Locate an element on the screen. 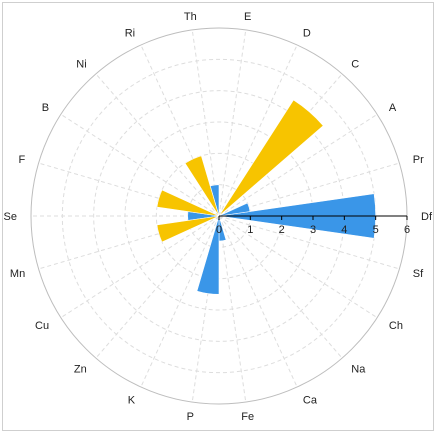 Image resolution: width=438 pixels, height=435 pixels. radial-tick-label: 3 is located at coordinates (313, 230).